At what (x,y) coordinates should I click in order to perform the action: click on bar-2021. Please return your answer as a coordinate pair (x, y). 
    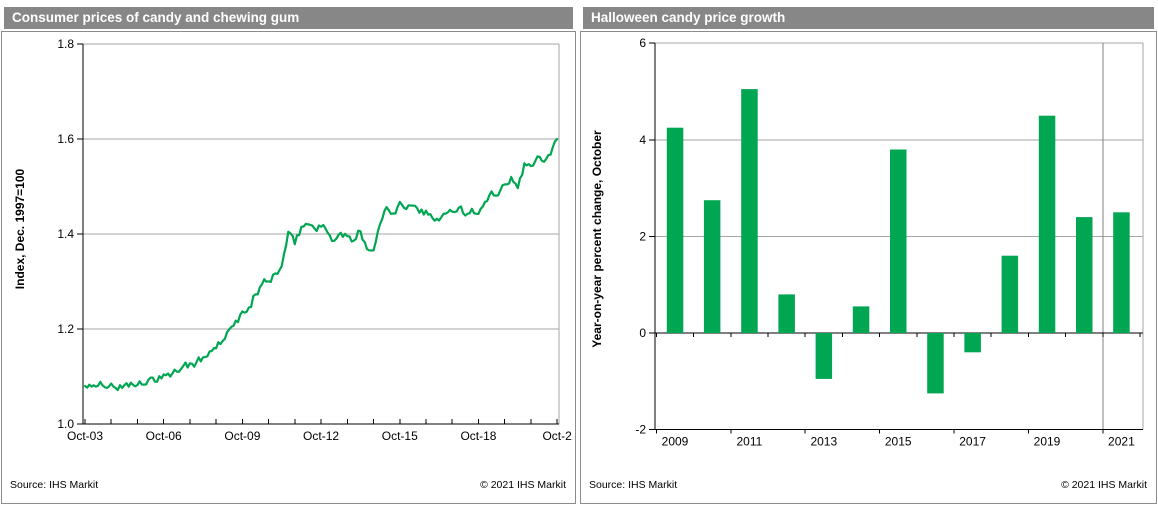
    Looking at the image, I should click on (1121, 273).